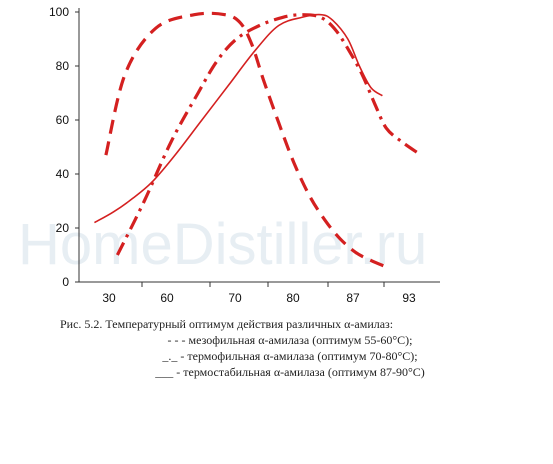 This screenshot has height=464, width=553. I want to click on x-tick-label: 87, so click(353, 298).